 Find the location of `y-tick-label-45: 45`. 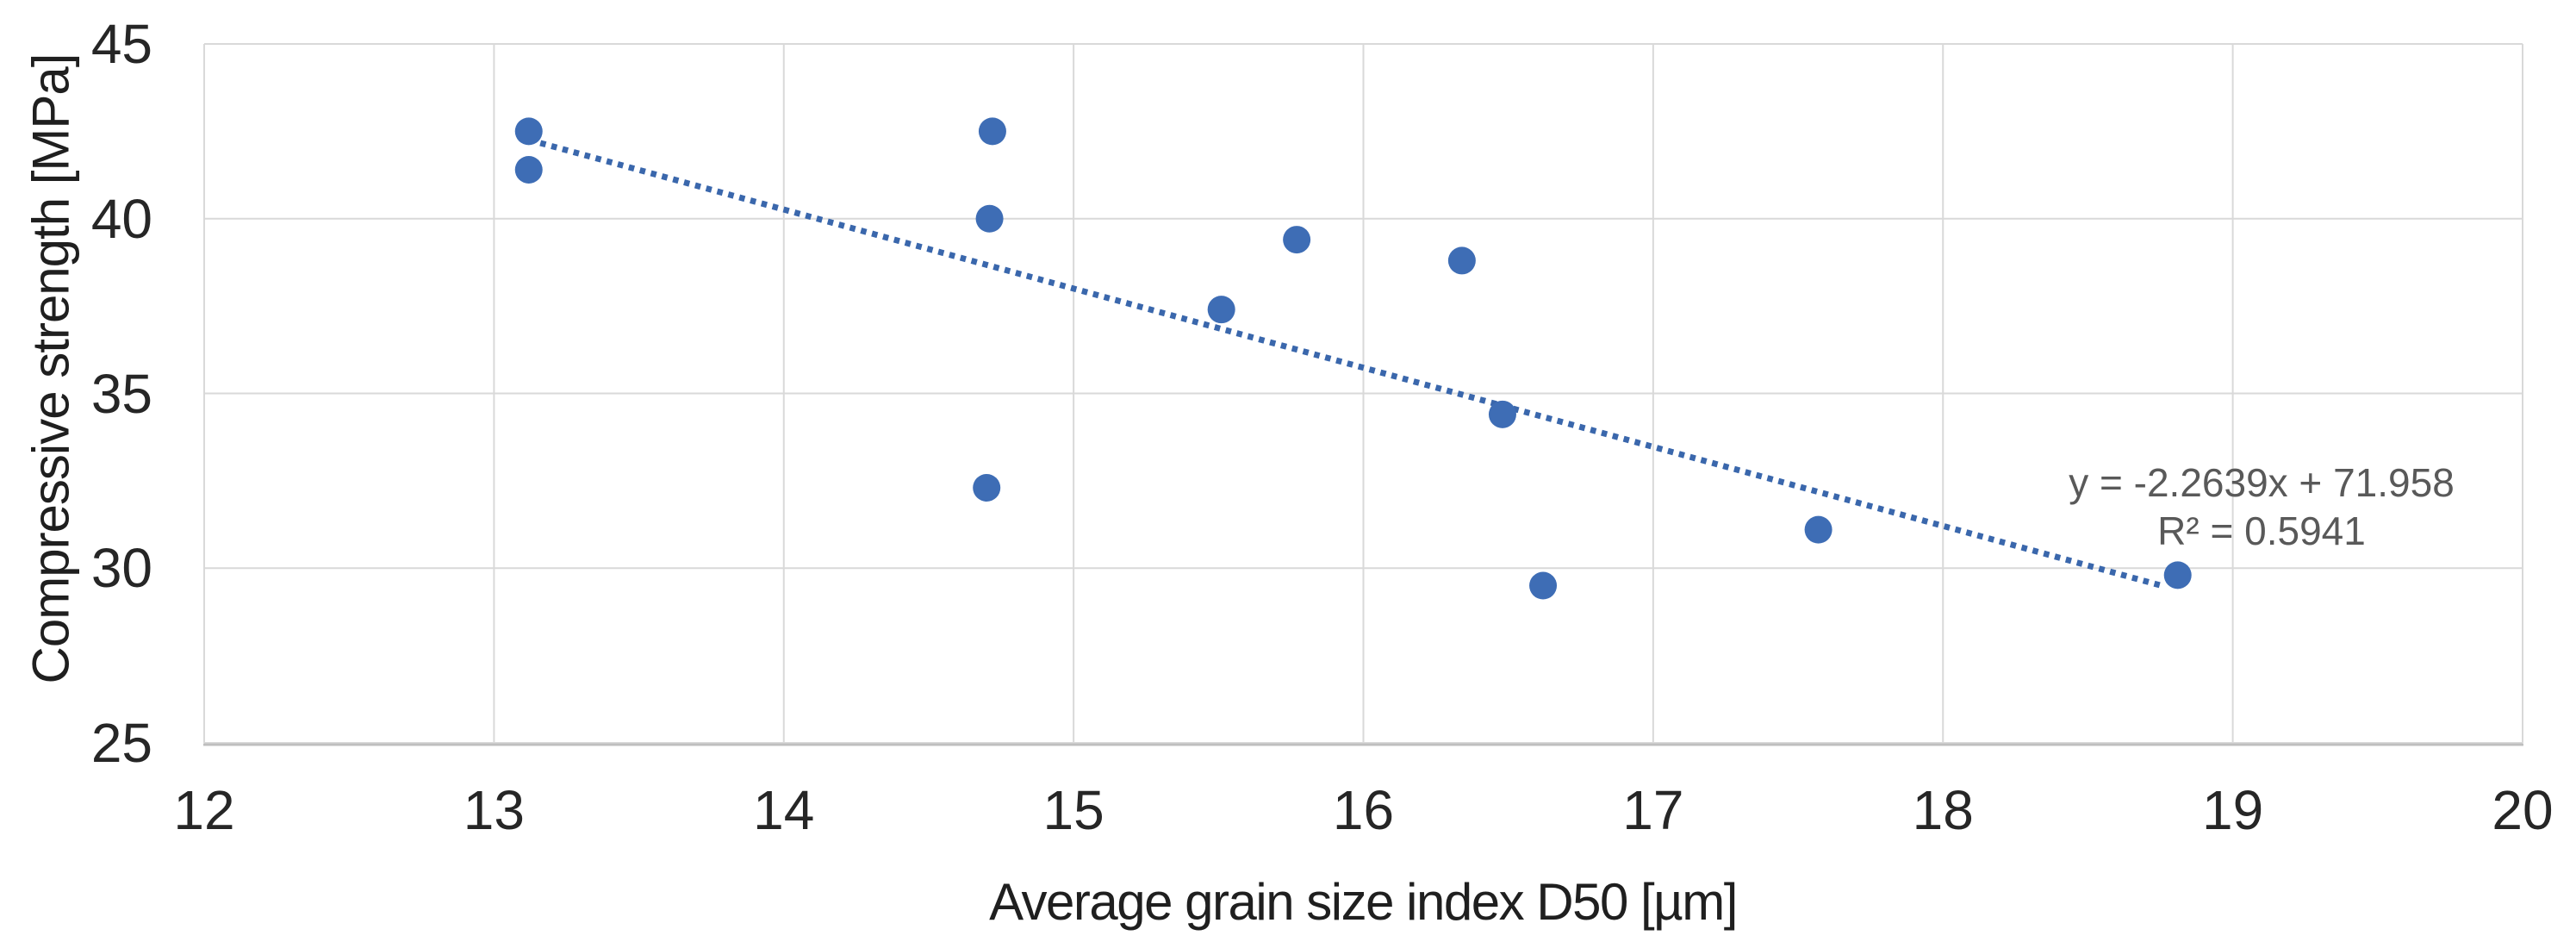

y-tick-label-45: 45 is located at coordinates (121, 44).